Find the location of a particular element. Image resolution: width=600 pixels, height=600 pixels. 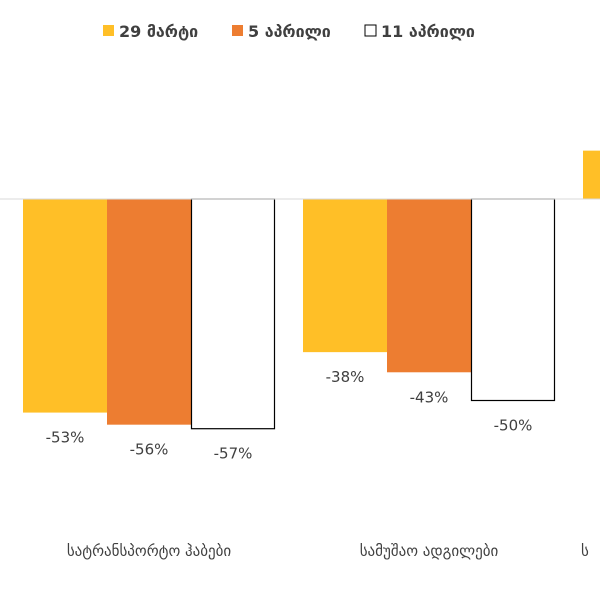

legend-label: 29 მარტი is located at coordinates (158, 31).